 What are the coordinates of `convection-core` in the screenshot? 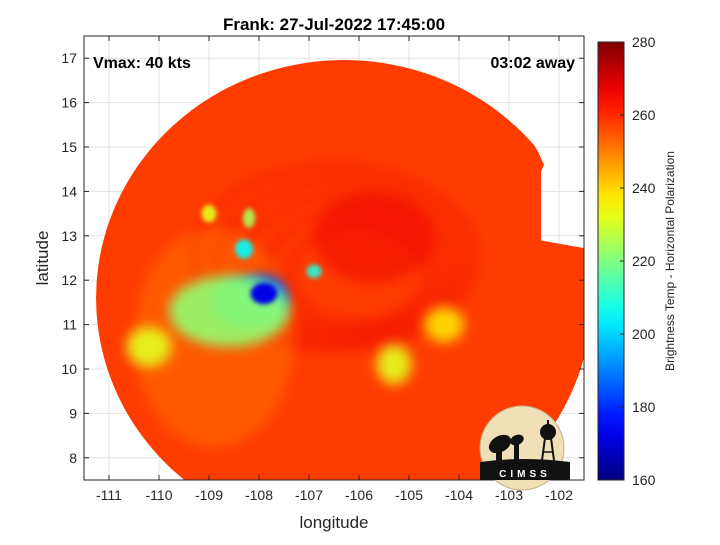 It's located at (264, 293).